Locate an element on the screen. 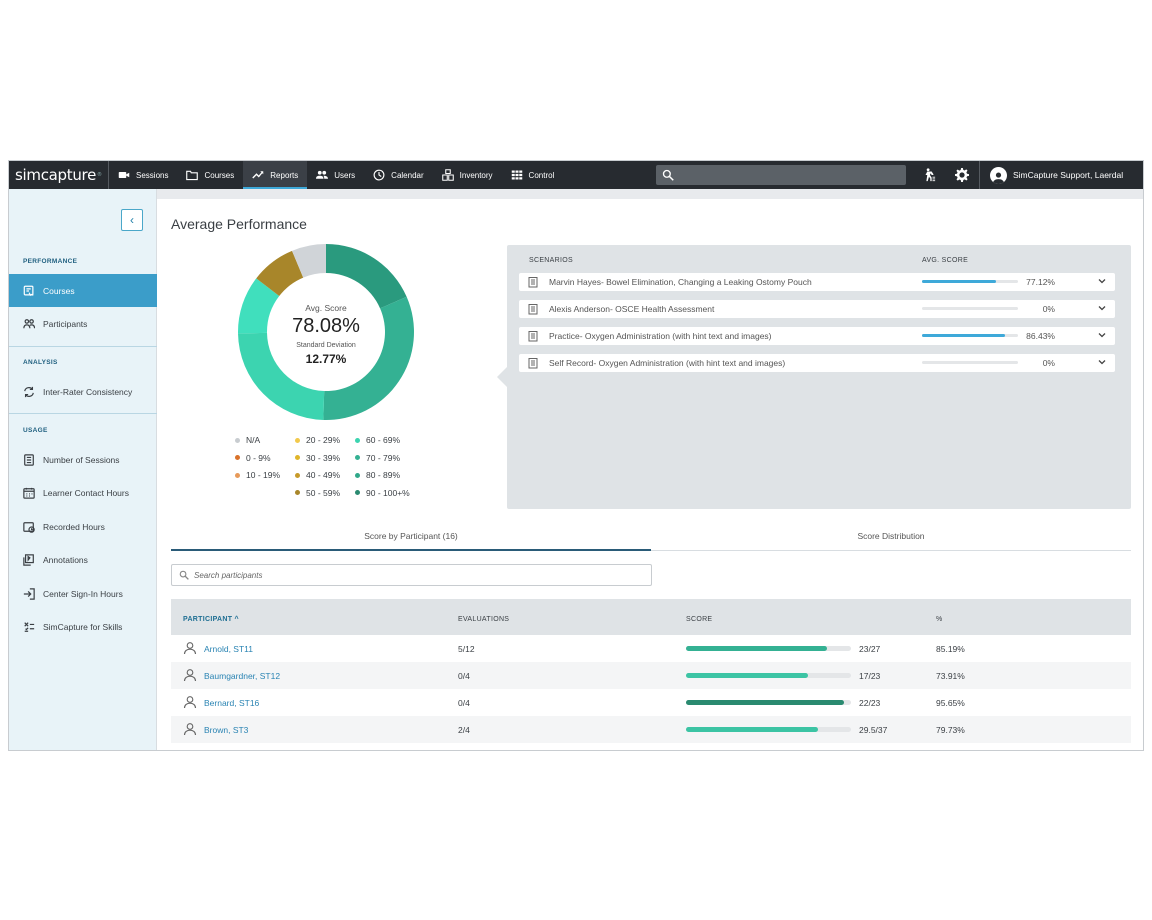 The width and height of the screenshot is (1152, 920). scenario-score: 77.12% is located at coordinates (1040, 282).